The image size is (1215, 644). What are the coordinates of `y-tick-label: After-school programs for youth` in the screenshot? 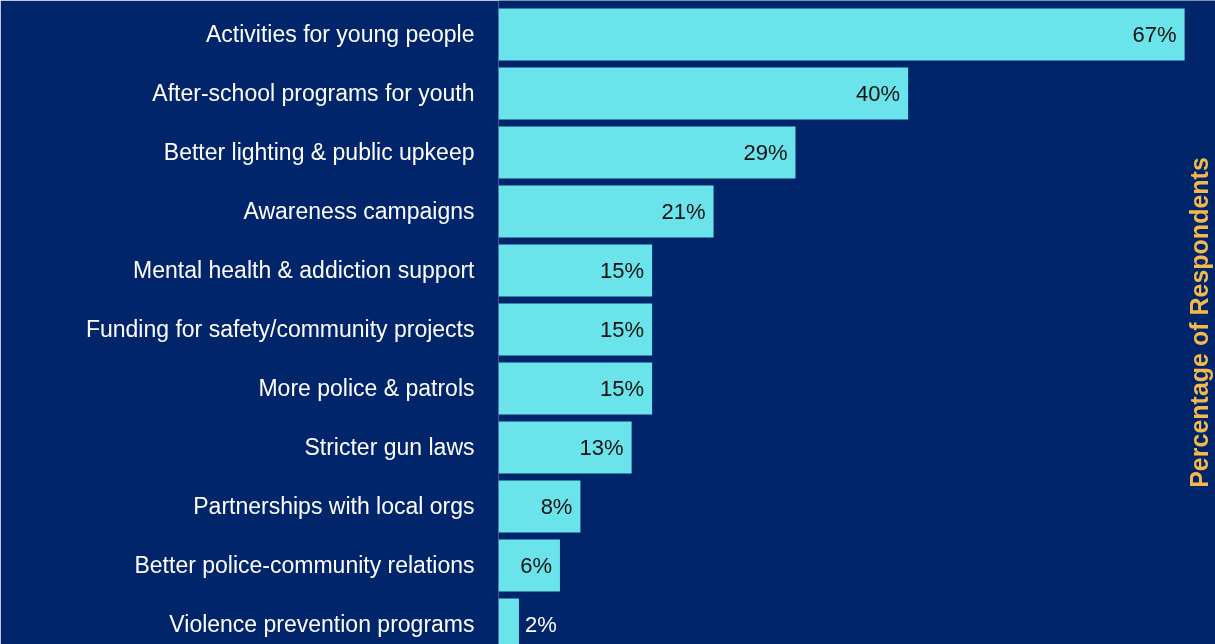 It's located at (313, 93).